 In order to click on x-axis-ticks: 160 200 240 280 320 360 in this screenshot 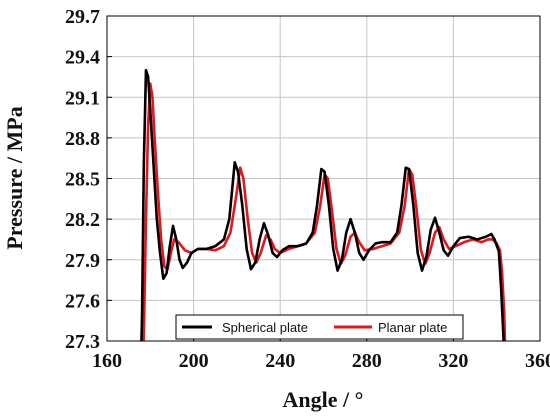, I will do `click(321, 354)`.